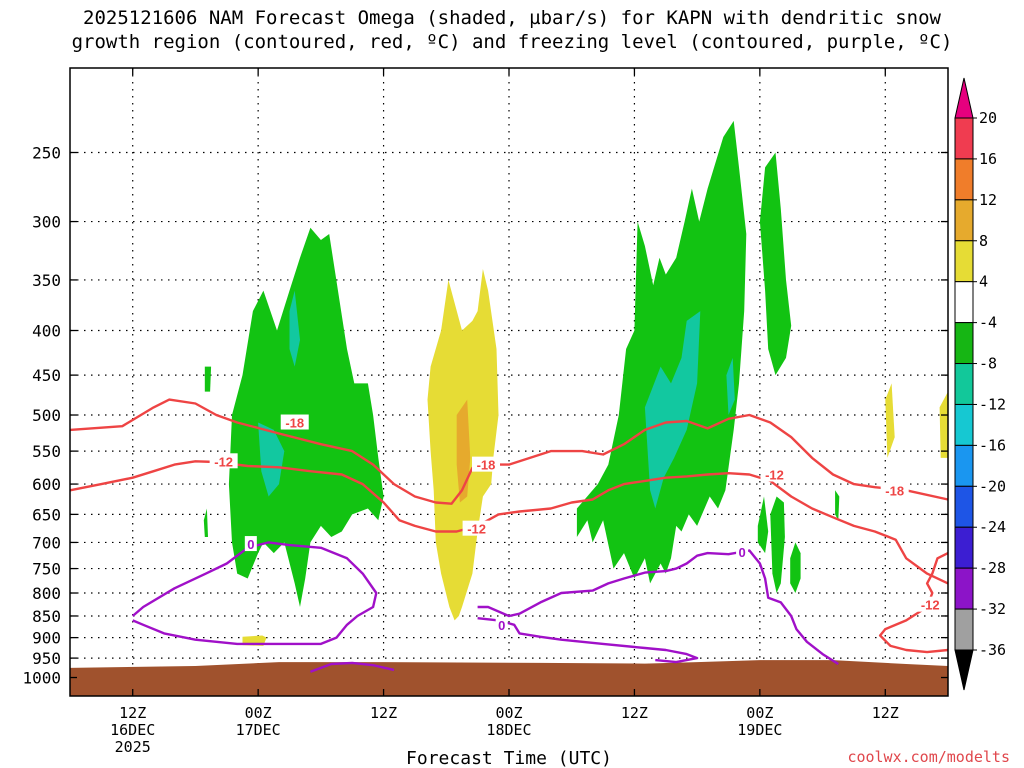 This screenshot has width=1024, height=768. I want to click on contour-label-5: -18, so click(894, 490).